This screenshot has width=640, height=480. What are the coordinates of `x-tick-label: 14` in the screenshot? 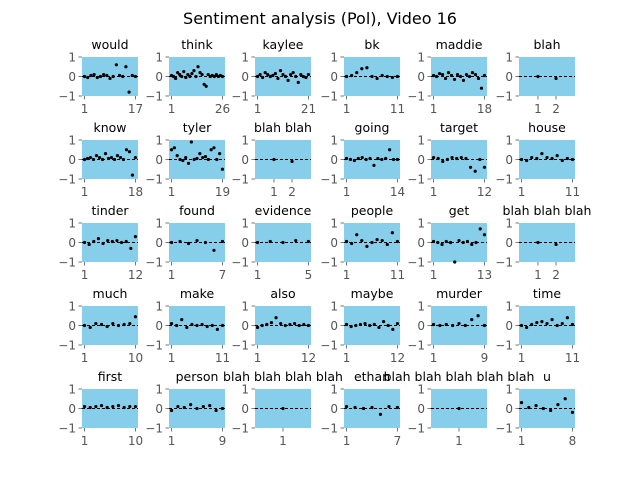 It's located at (397, 192).